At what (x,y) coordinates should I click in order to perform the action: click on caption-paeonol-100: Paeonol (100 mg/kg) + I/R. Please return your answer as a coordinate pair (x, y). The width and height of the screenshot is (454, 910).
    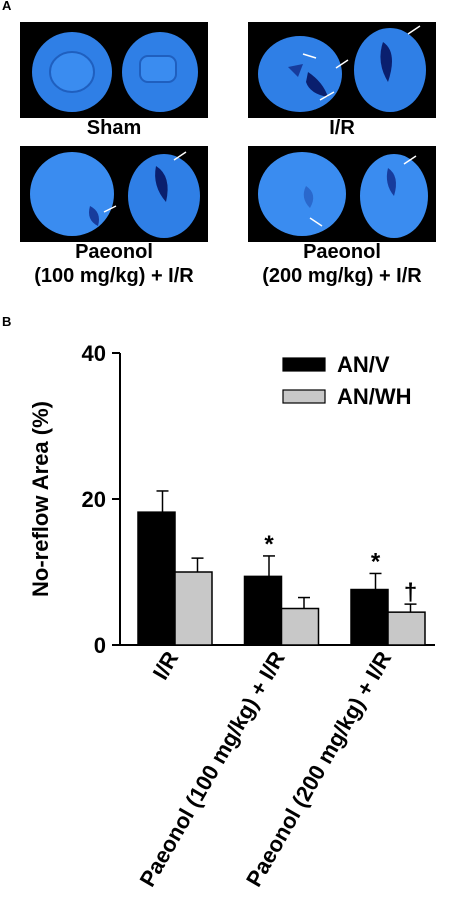
    Looking at the image, I should click on (114, 264).